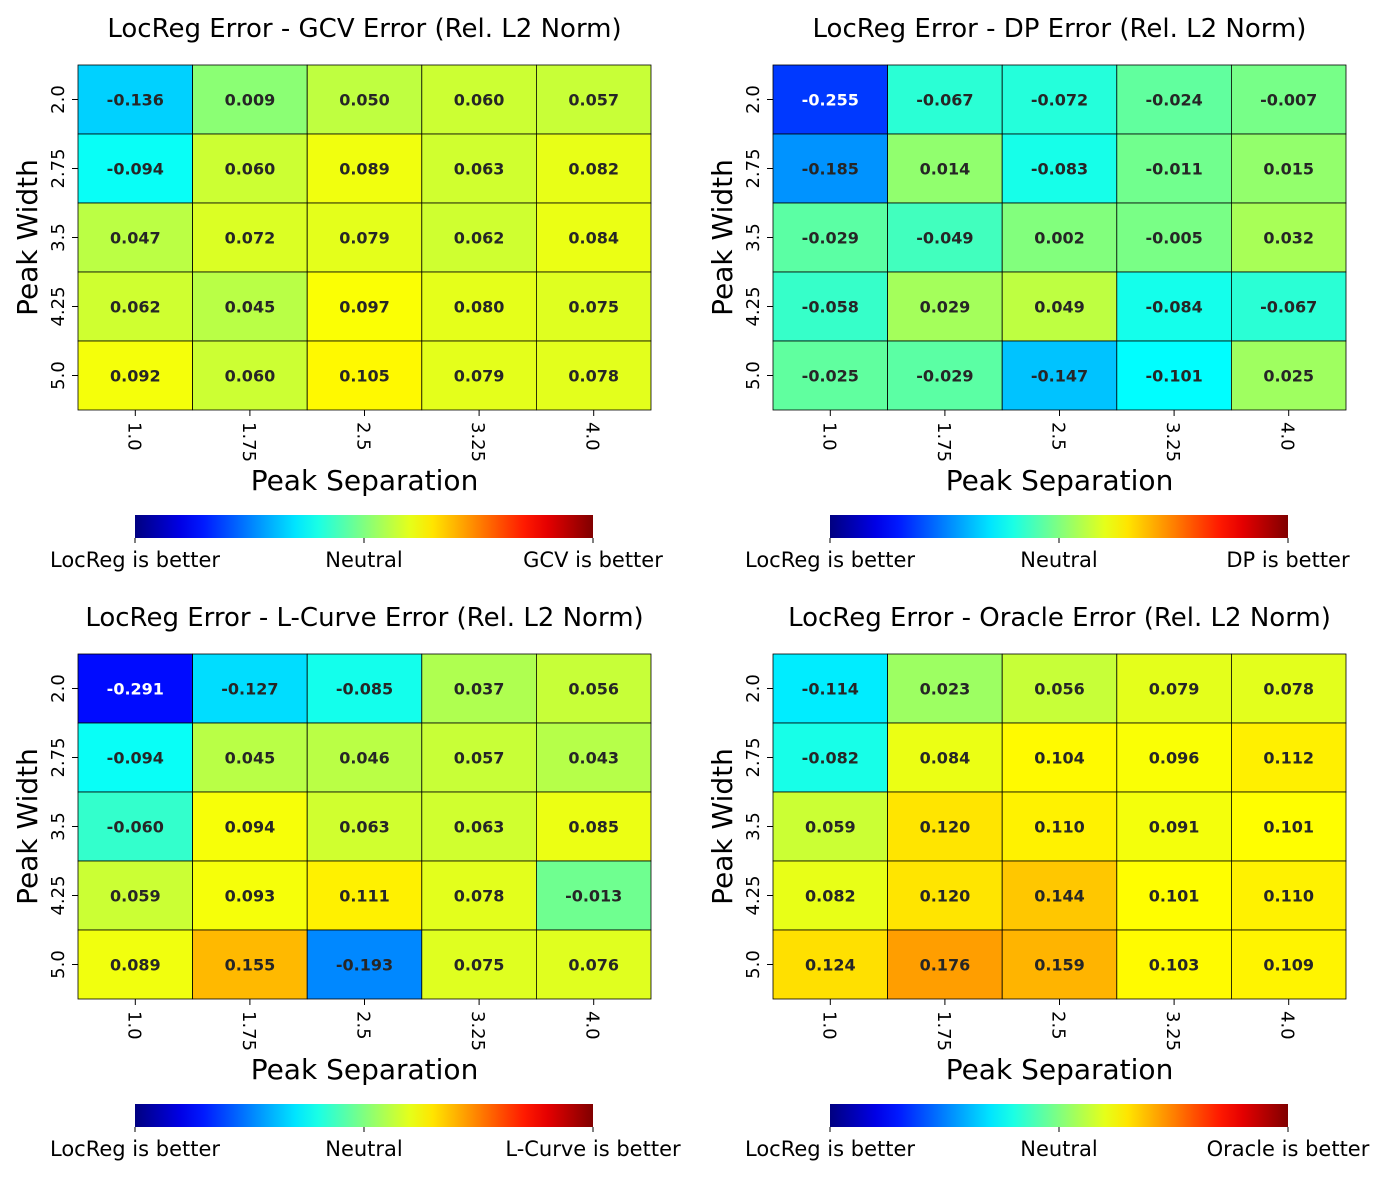  I want to click on cell-label: -0.025, so click(830, 376).